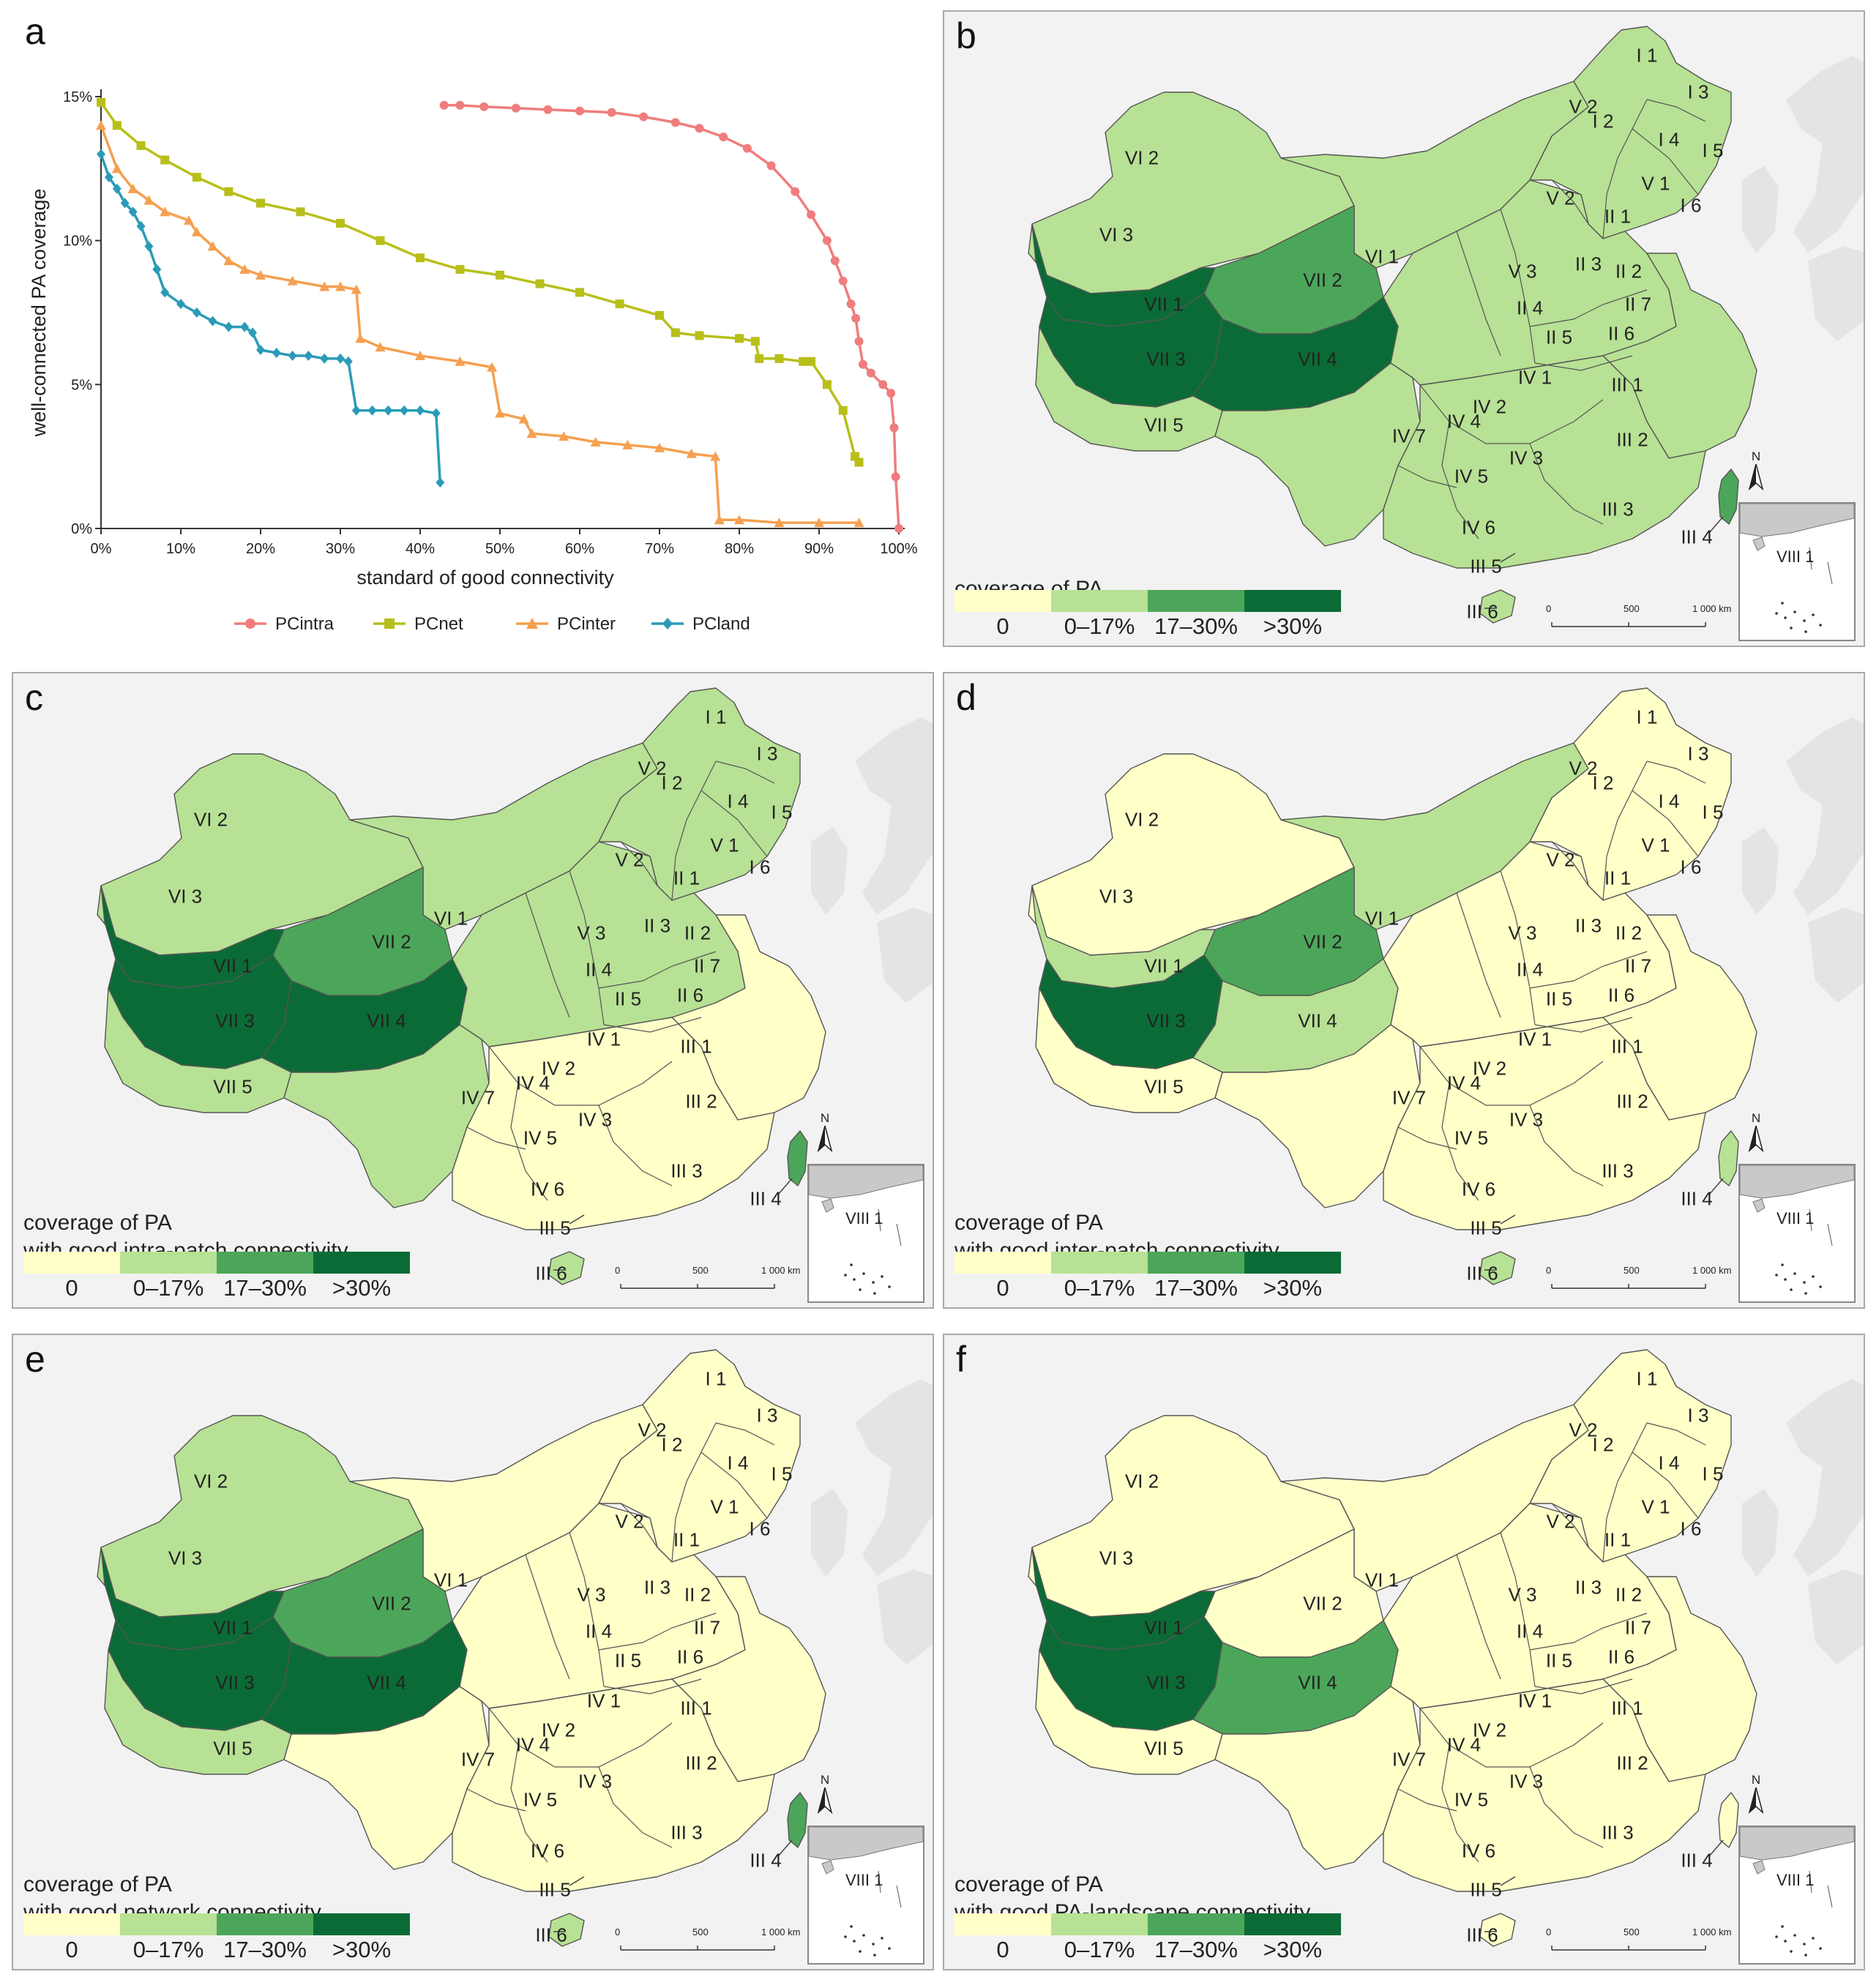 The width and height of the screenshot is (1868, 1988). What do you see at coordinates (1490, 1730) in the screenshot?
I see `region-label-IV2: IV 2` at bounding box center [1490, 1730].